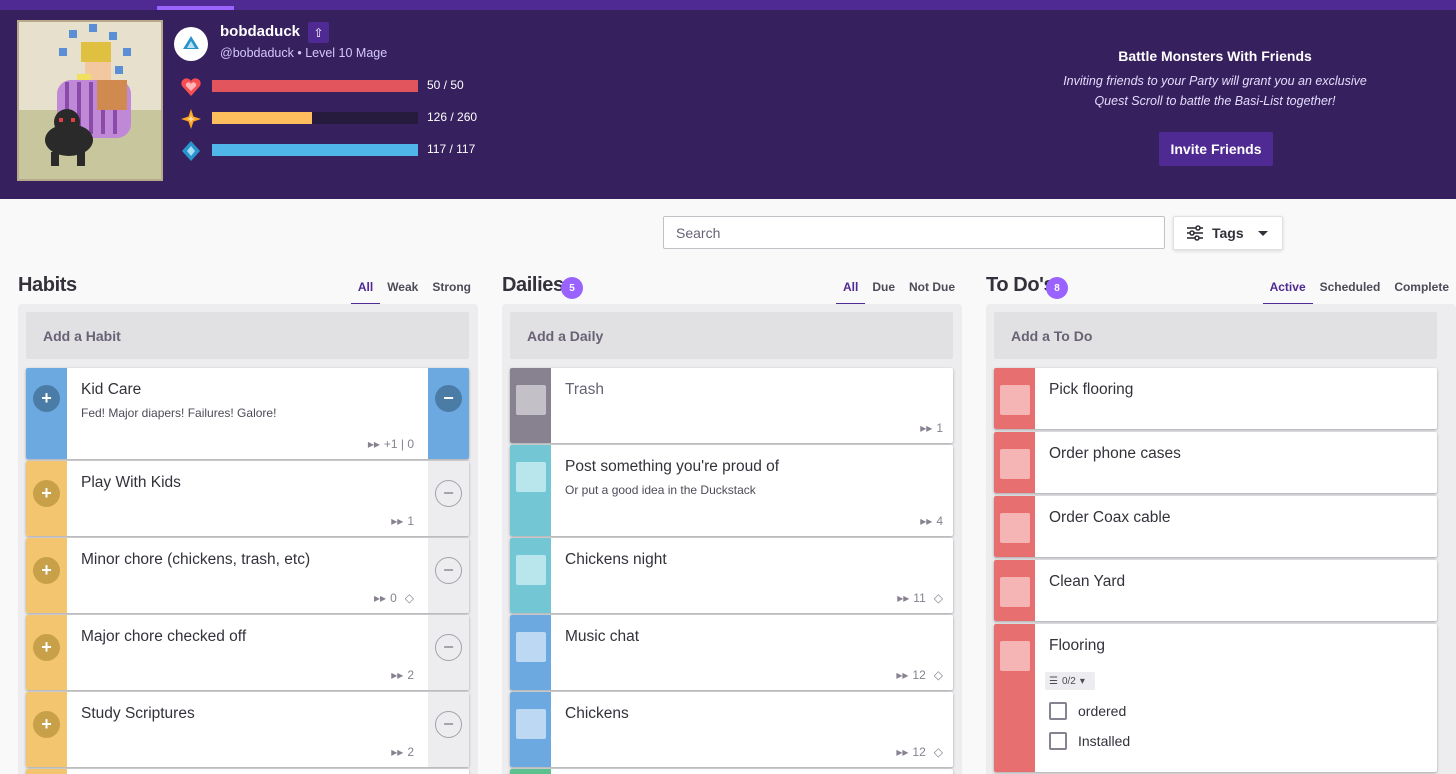 The width and height of the screenshot is (1456, 774). Describe the element at coordinates (1070, 681) in the screenshot. I see `checklist-toggle: ☰ 0/2 ▾` at that location.